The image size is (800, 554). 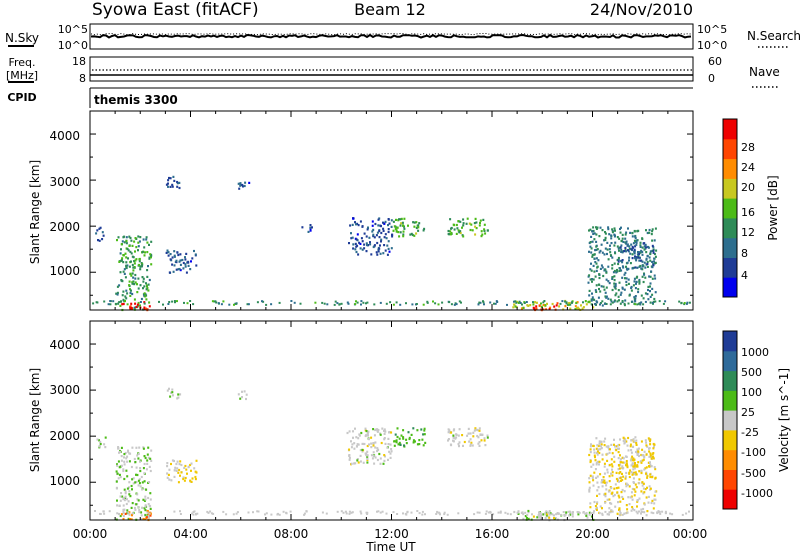 What do you see at coordinates (291, 534) in the screenshot?
I see `xtick-0800: 08:00` at bounding box center [291, 534].